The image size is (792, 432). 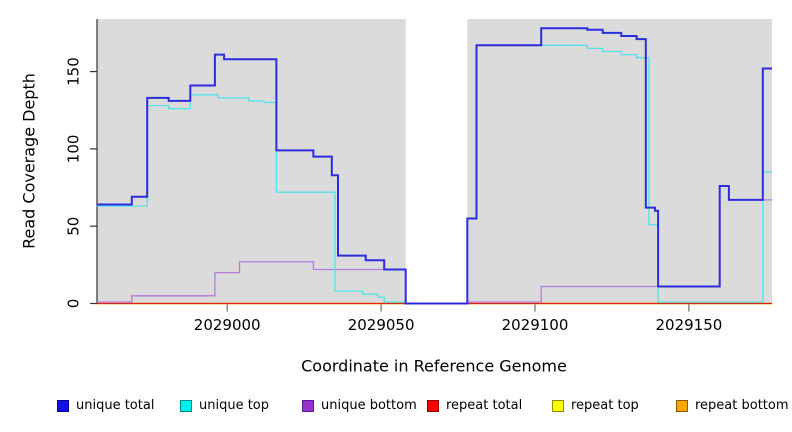 I want to click on legend-label: repeat top, so click(x=605, y=405).